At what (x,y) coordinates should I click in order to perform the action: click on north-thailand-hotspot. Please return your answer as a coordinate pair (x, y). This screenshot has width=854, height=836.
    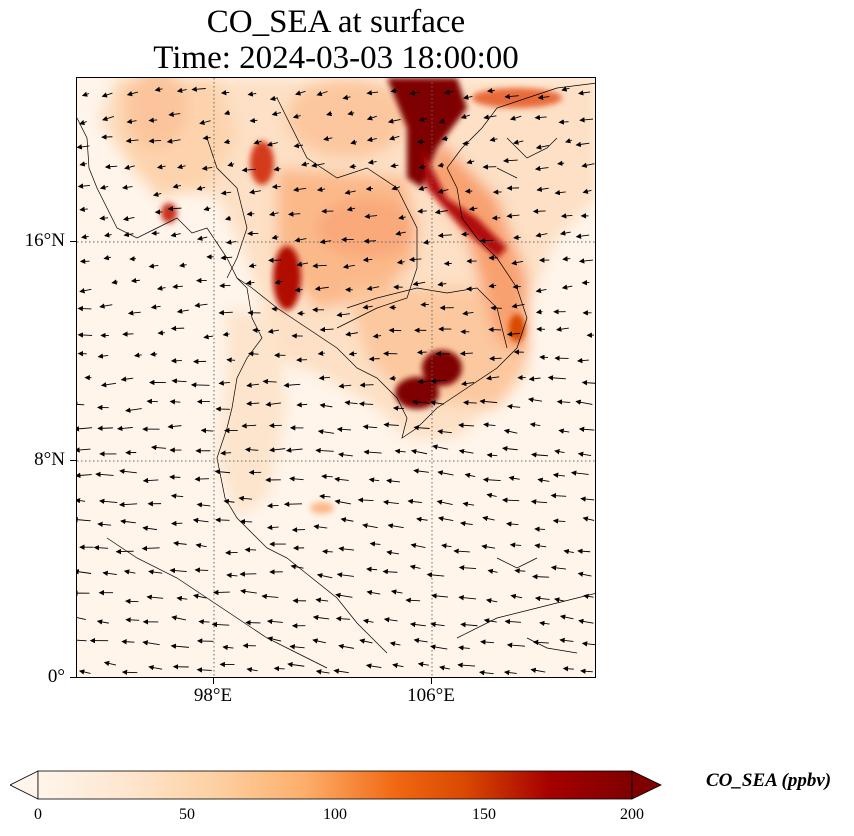
    Looking at the image, I should click on (287, 278).